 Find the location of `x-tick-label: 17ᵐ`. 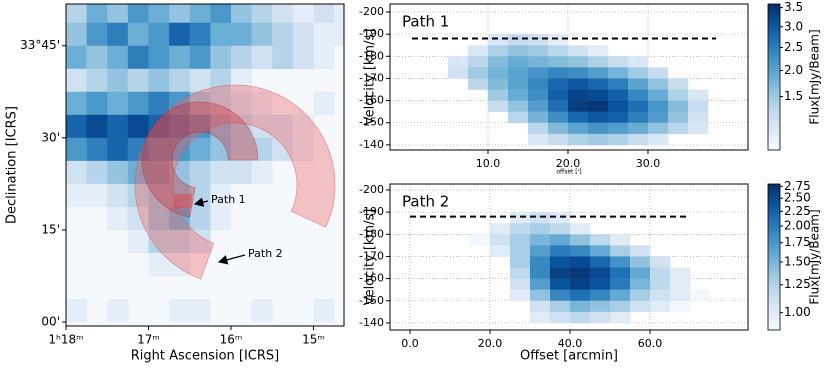

x-tick-label: 17ᵐ is located at coordinates (148, 340).